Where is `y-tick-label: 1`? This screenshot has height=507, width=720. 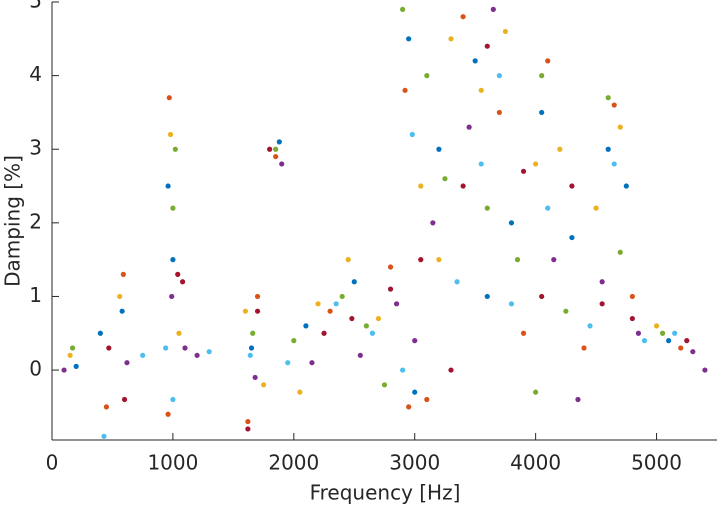
y-tick-label: 1 is located at coordinates (35, 295).